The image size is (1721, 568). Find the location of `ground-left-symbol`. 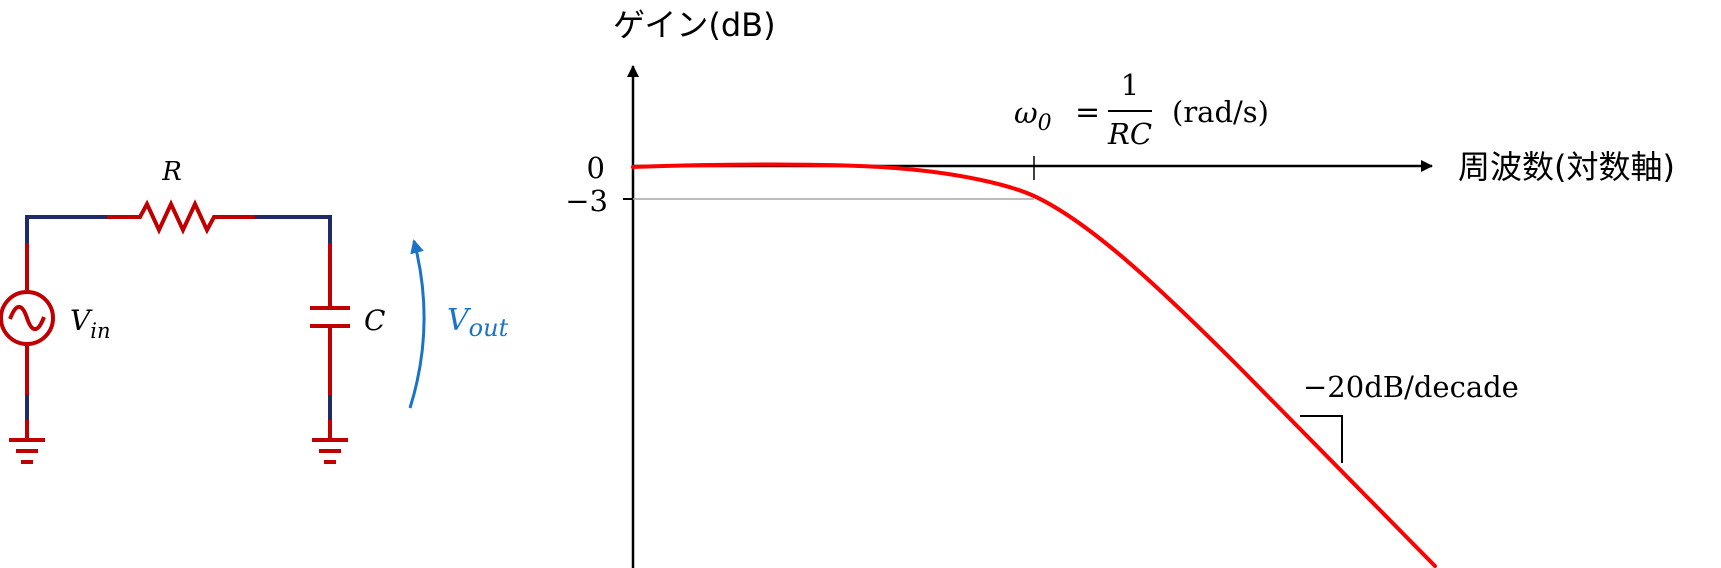

ground-left-symbol is located at coordinates (27, 442).